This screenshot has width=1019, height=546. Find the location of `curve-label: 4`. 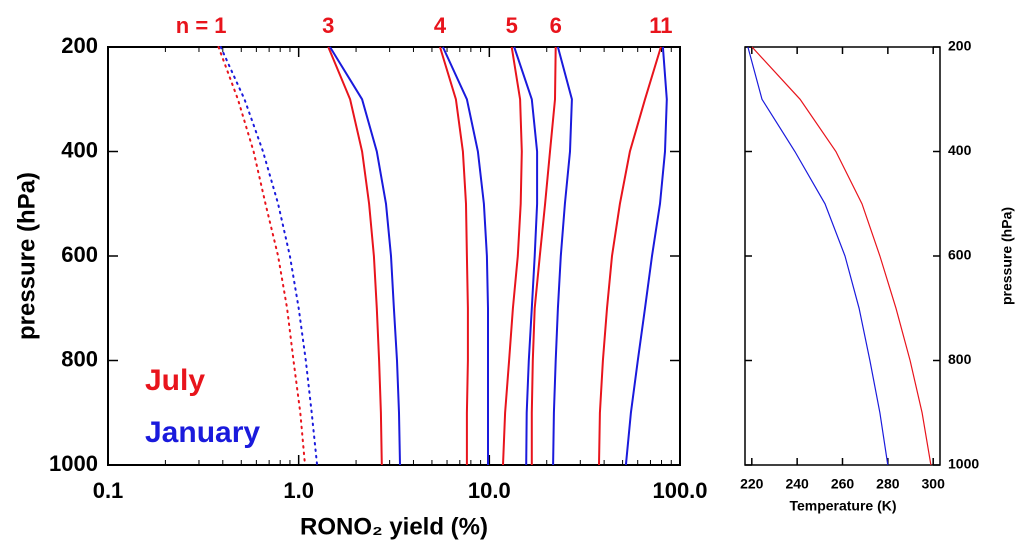

curve-label: 4 is located at coordinates (440, 25).